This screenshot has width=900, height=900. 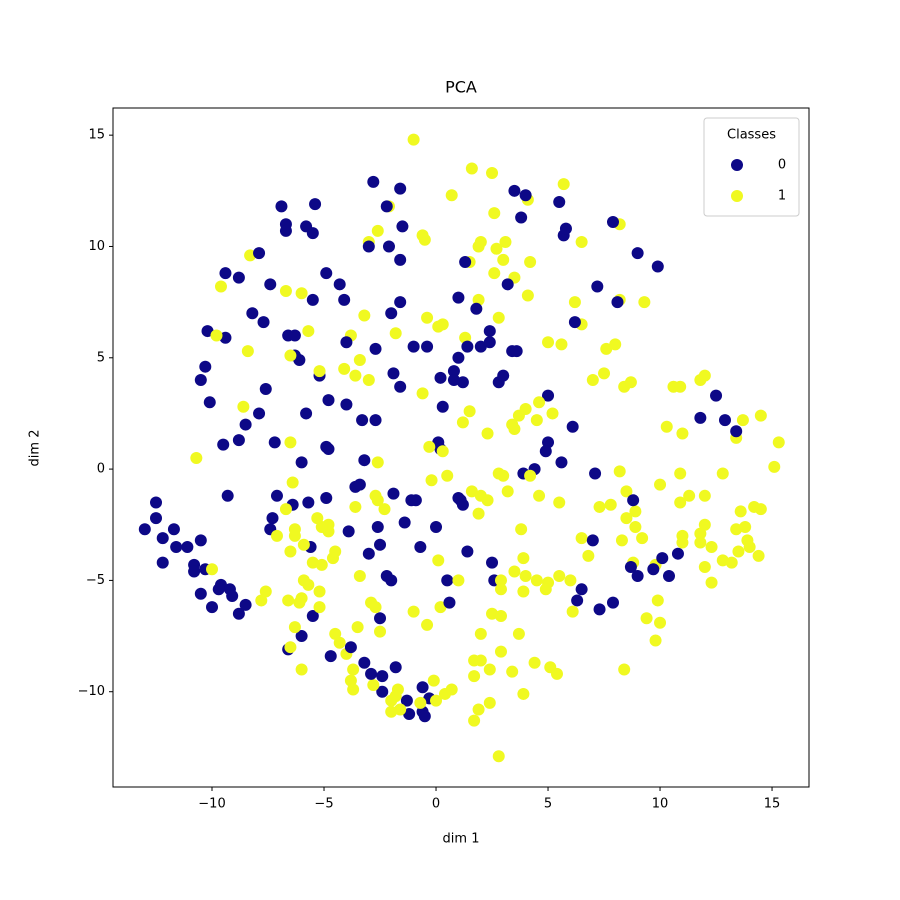 What do you see at coordinates (782, 165) in the screenshot?
I see `legend-label: 0` at bounding box center [782, 165].